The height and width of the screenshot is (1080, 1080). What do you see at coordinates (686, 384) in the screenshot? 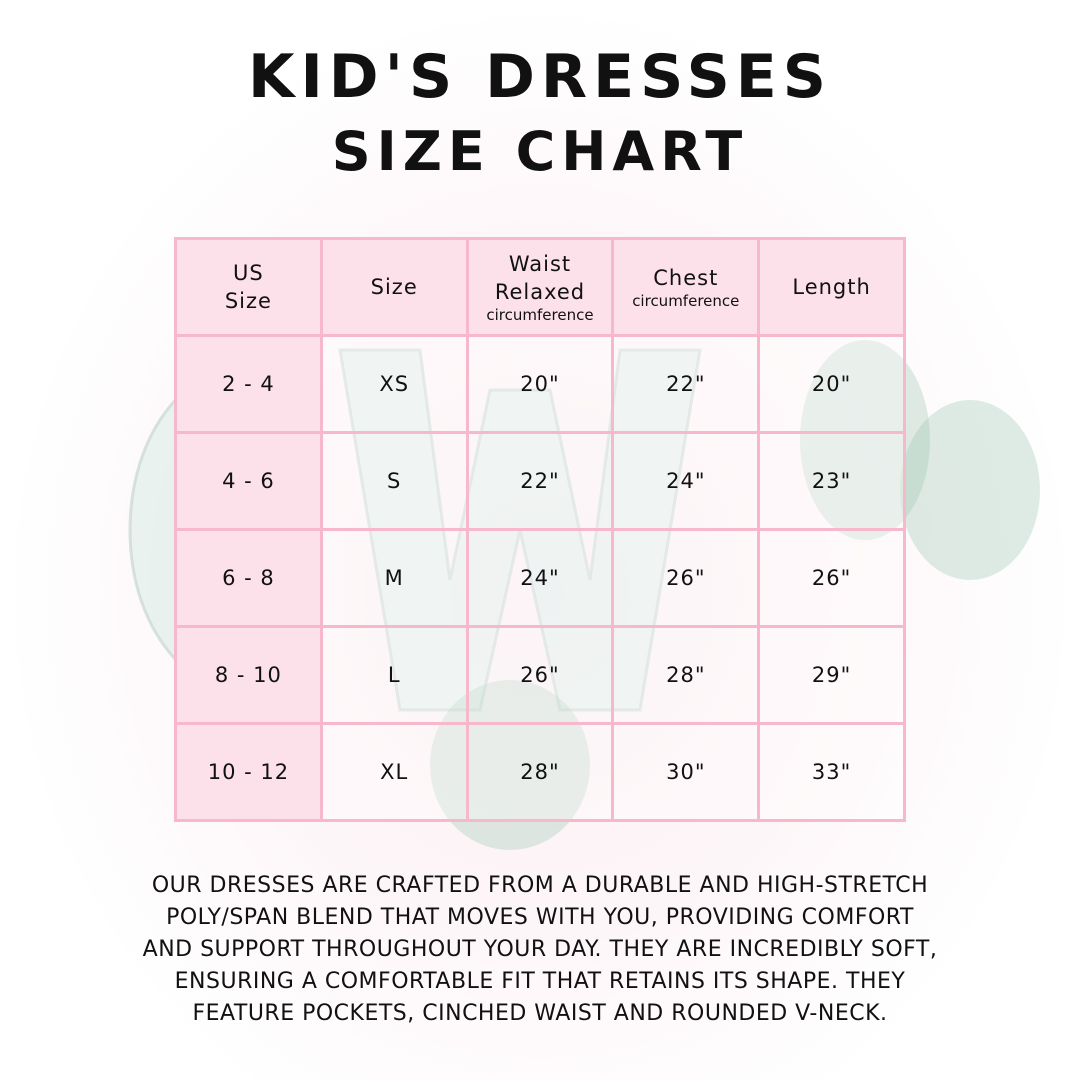
I see `cell-chest: 22"` at bounding box center [686, 384].